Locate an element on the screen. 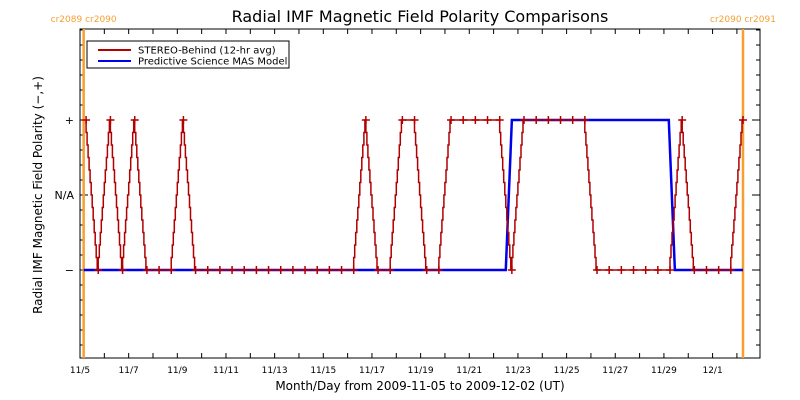  legend-box is located at coordinates (188, 54).